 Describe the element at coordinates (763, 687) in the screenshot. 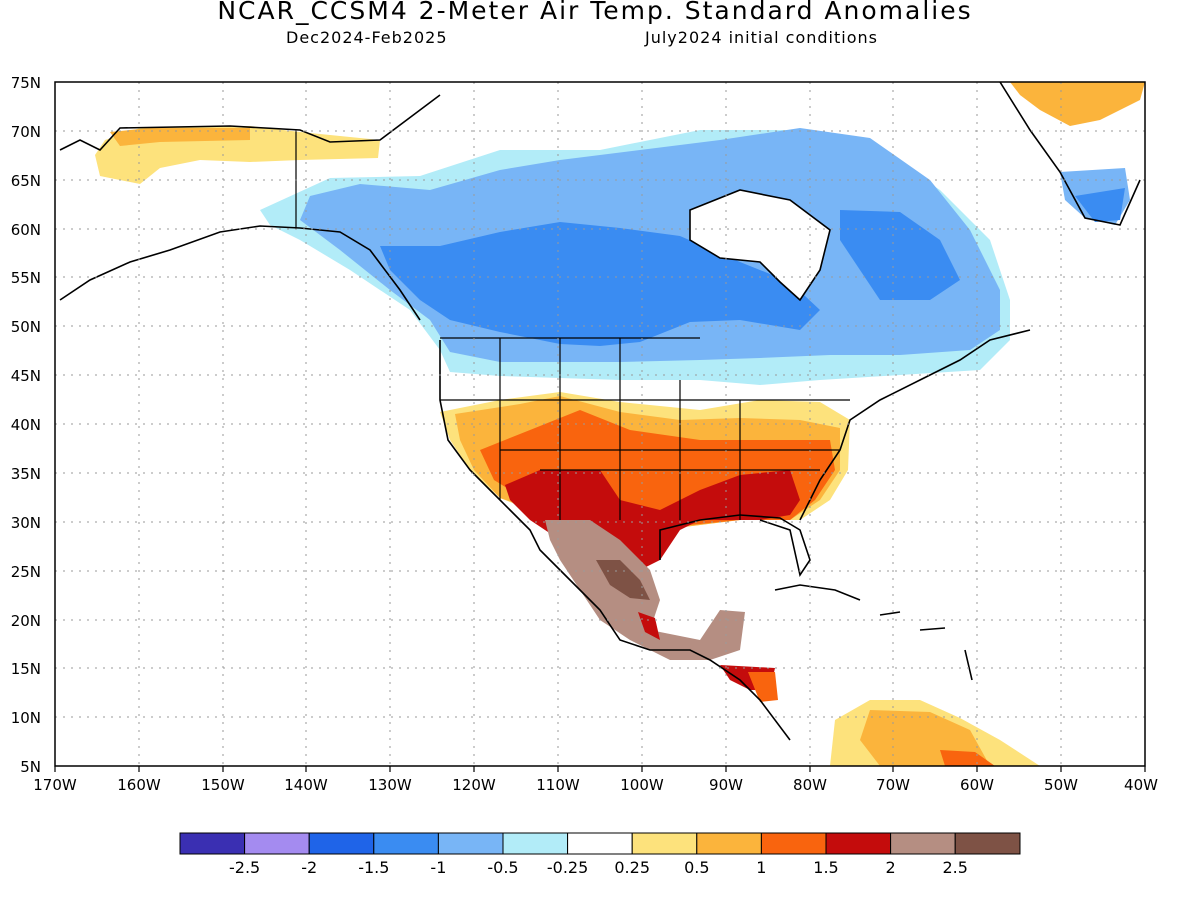

I see `anomaly-central-america-orange` at that location.